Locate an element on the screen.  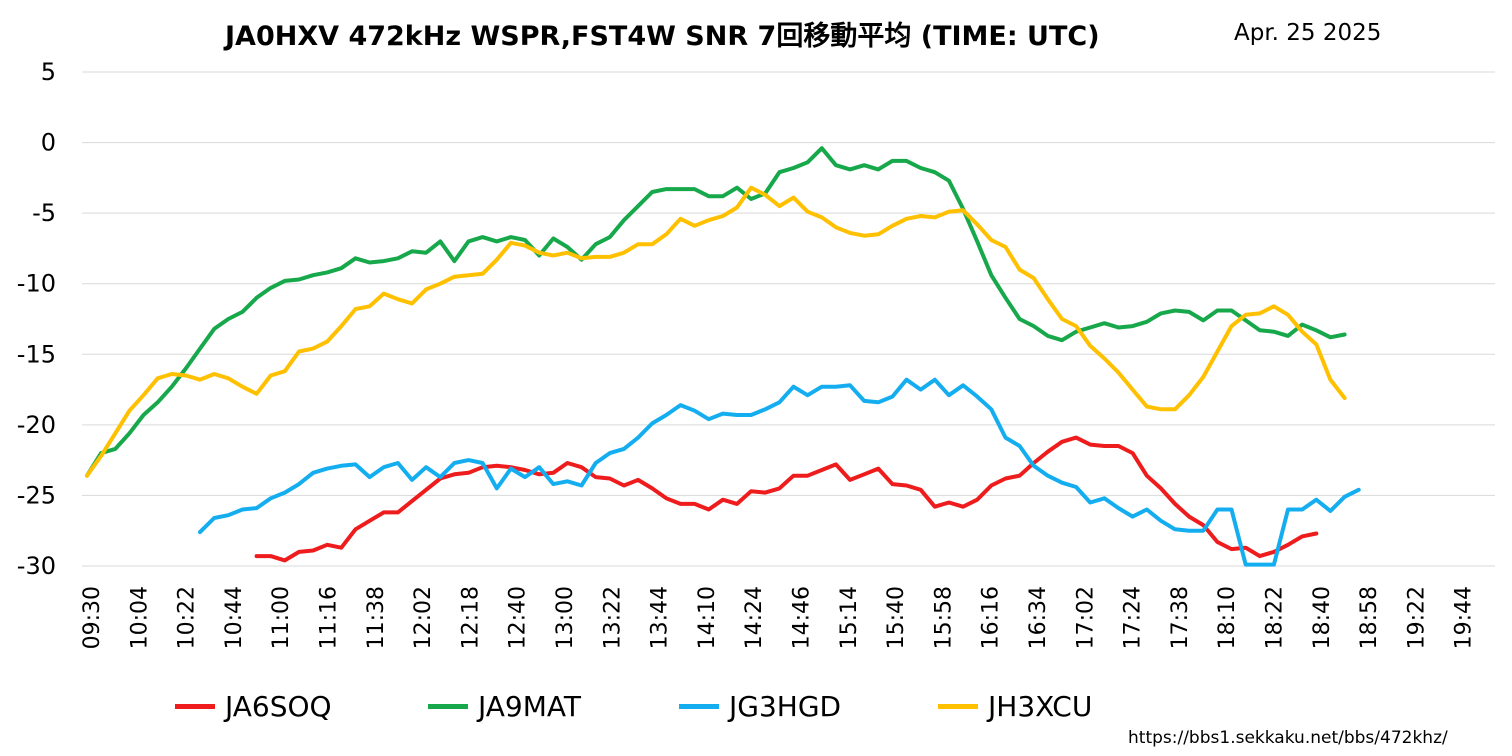
x-tick-label: 18:40 is located at coordinates (1322, 617).